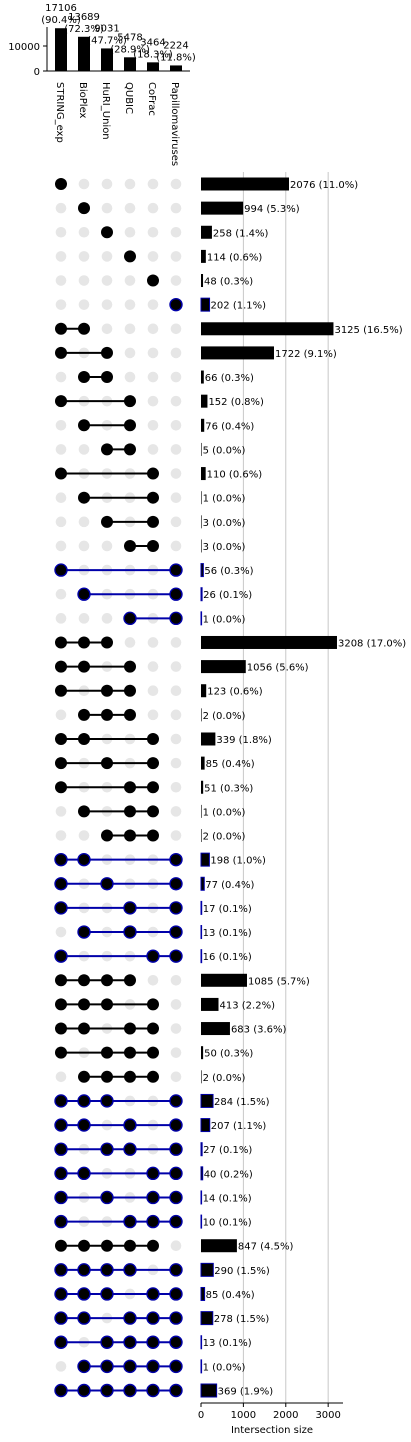  I want to click on set-name-label: BioPlex, so click(82, 100).